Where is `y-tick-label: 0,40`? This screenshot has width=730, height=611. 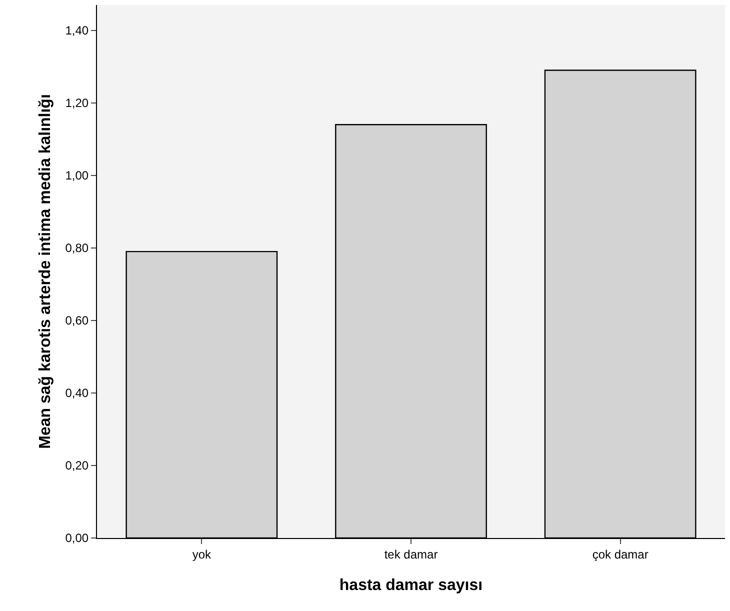 y-tick-label: 0,40 is located at coordinates (77, 393).